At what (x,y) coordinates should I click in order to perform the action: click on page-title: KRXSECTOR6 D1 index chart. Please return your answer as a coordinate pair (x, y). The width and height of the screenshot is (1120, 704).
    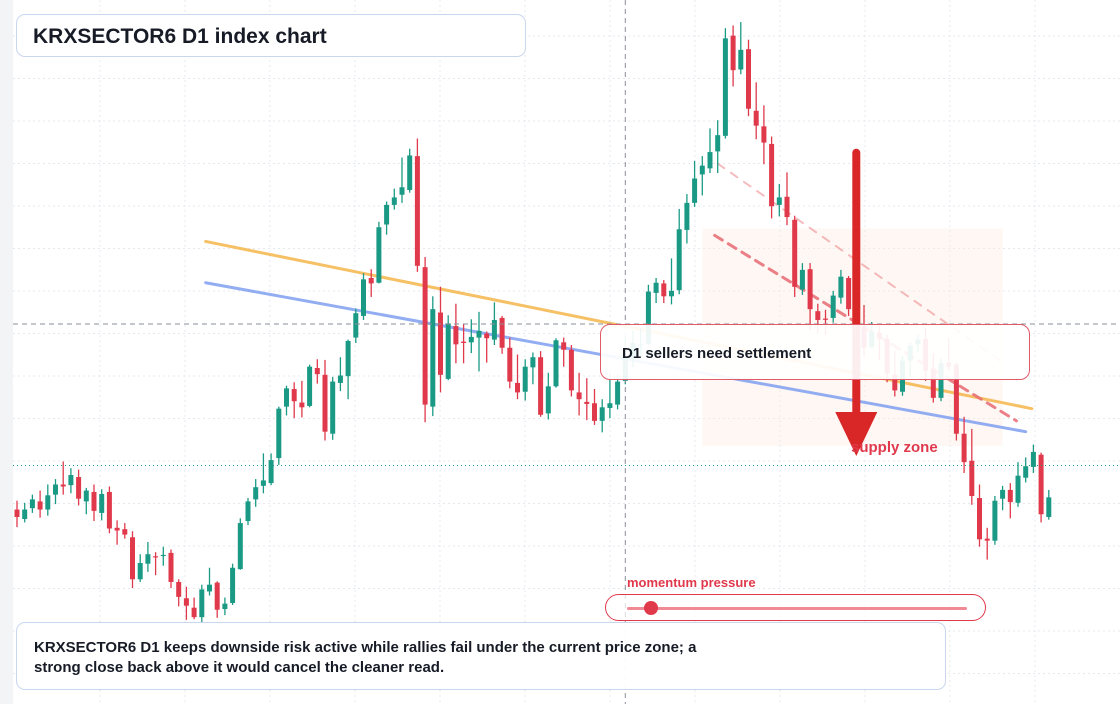
    Looking at the image, I should click on (180, 36).